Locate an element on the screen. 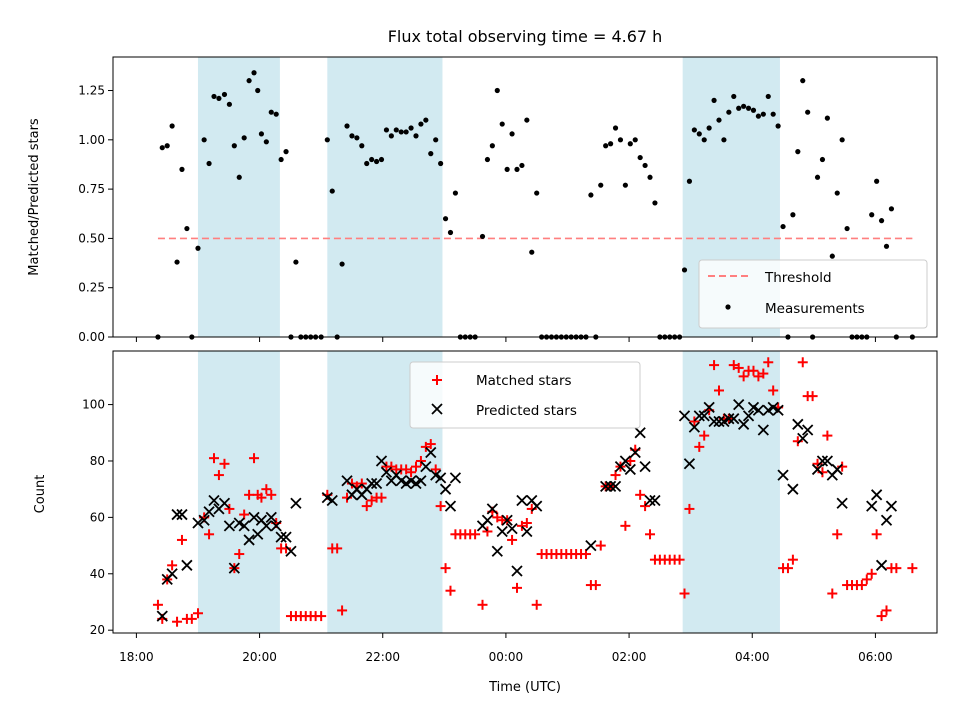 The height and width of the screenshot is (720, 960). legend-threshold-label: Threshold is located at coordinates (798, 278).